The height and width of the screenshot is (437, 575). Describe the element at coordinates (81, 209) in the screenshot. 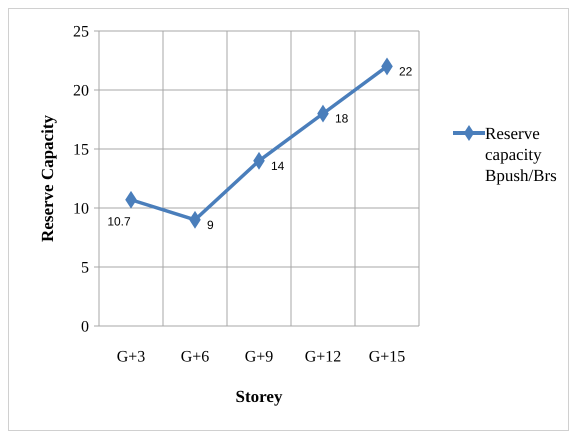

I see `y-tick-label: 10` at that location.